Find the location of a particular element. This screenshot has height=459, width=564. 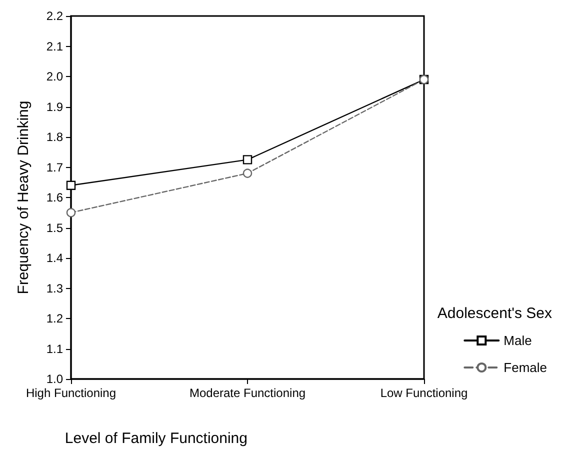

y-tick-label: 1.9 is located at coordinates (55, 107).